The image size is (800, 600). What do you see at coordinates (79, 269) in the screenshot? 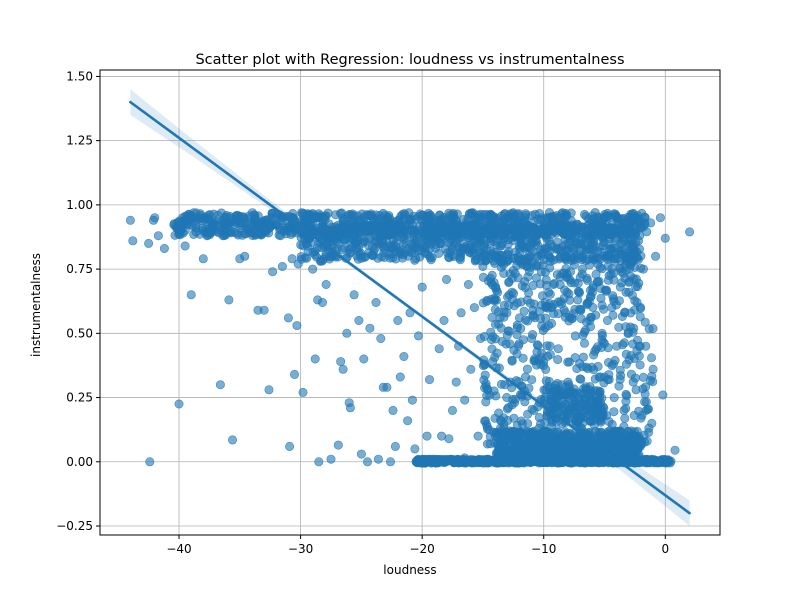
I see `y-tick-label: 0.75` at bounding box center [79, 269].